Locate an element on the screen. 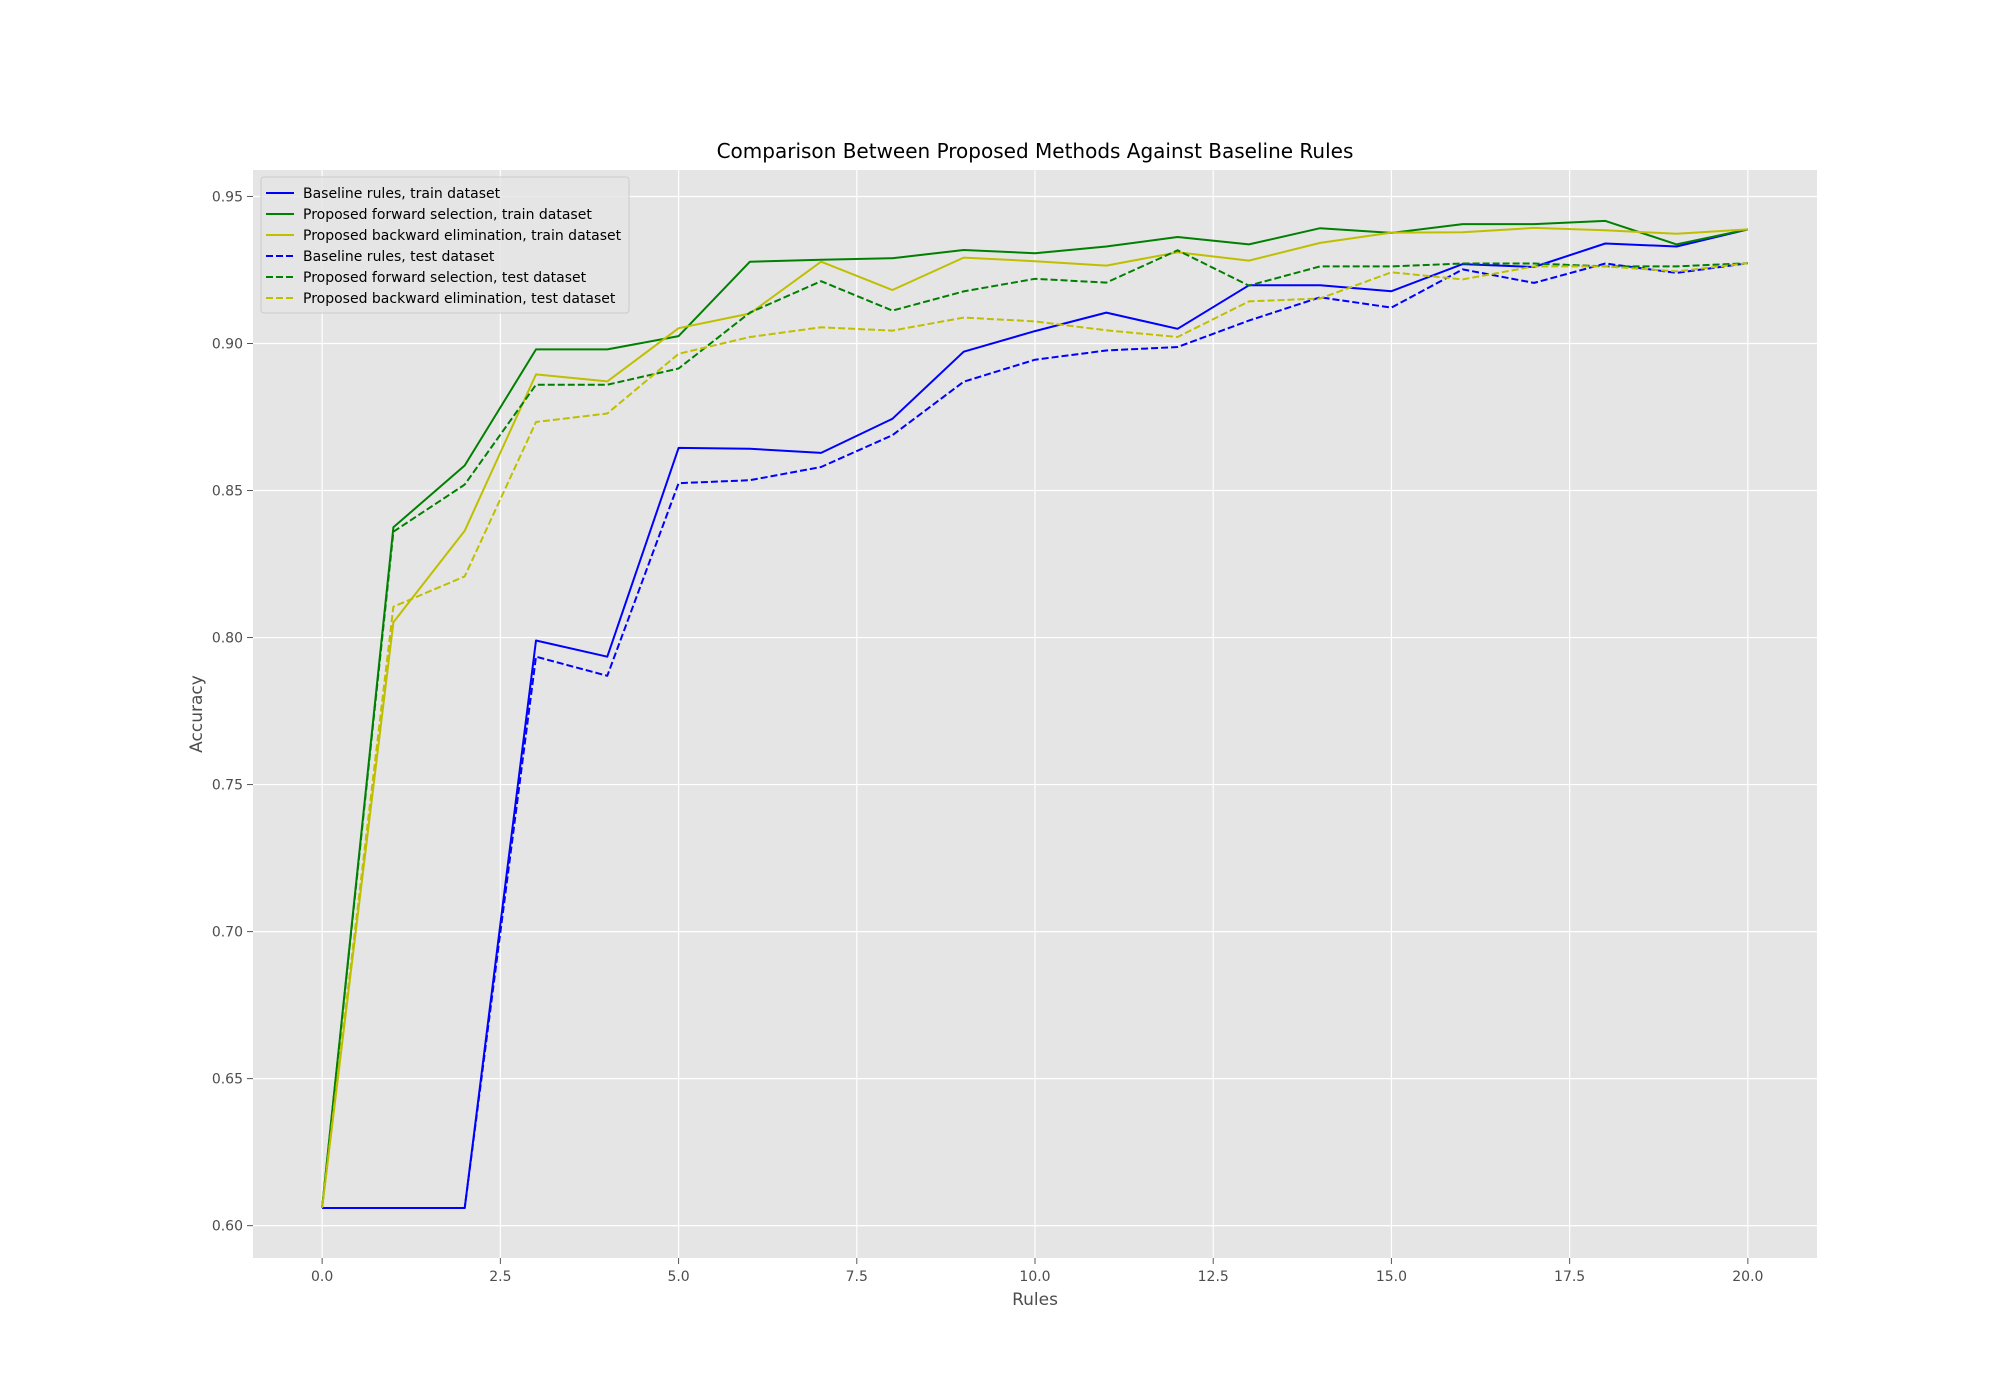  y-tick-label: 0.90 is located at coordinates (227, 344).